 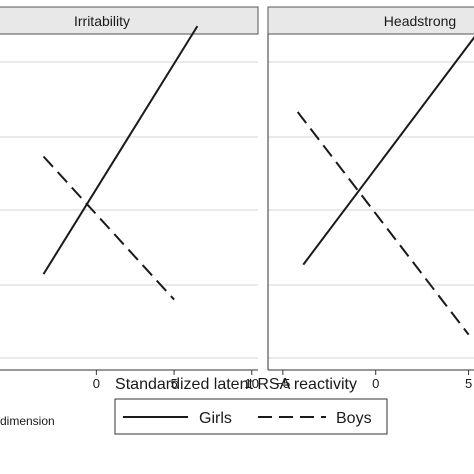 I want to click on x-axis-ticks: 0 5 10, so click(x=176, y=380).